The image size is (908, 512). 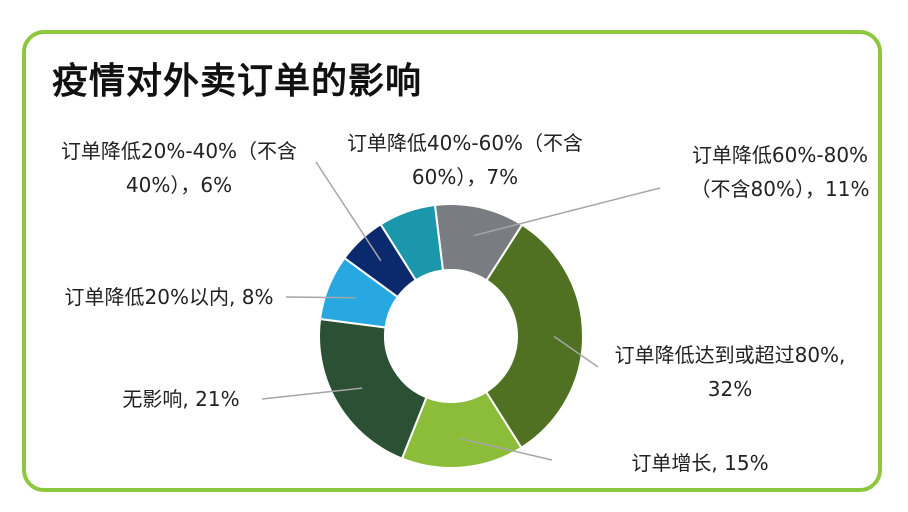 I want to click on label-20-40: 订单降低20%-40%（不含40%），6%, so click(x=179, y=168).